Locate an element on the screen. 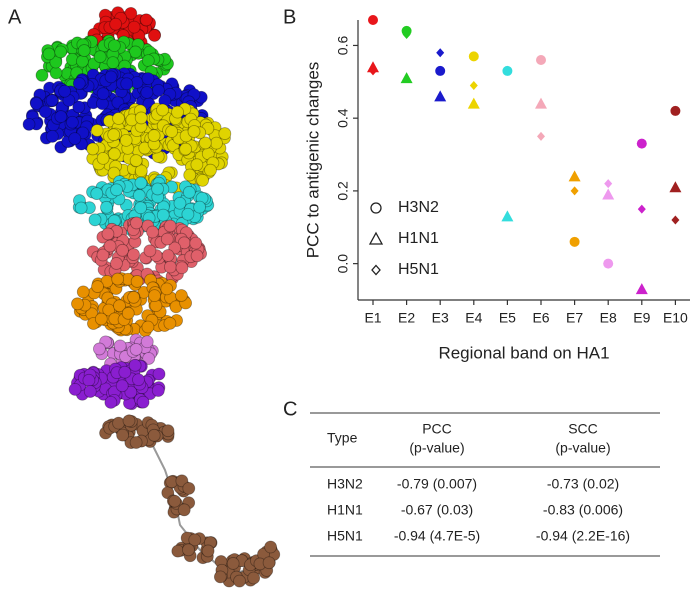 The height and width of the screenshot is (614, 700). header-cell: (p-value) is located at coordinates (436, 448).